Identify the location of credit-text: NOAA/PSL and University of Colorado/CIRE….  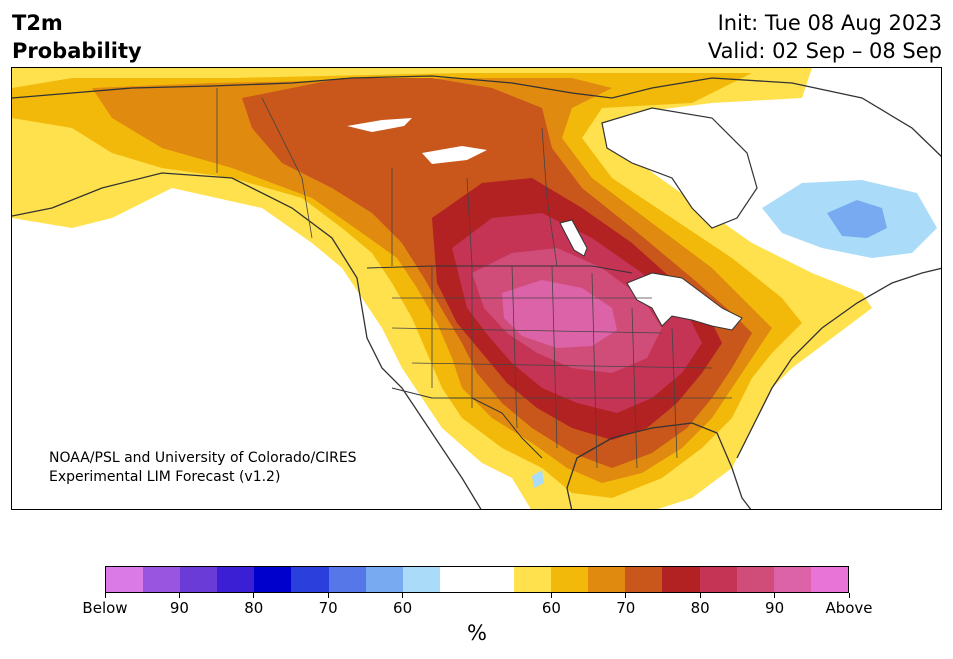
(203, 468).